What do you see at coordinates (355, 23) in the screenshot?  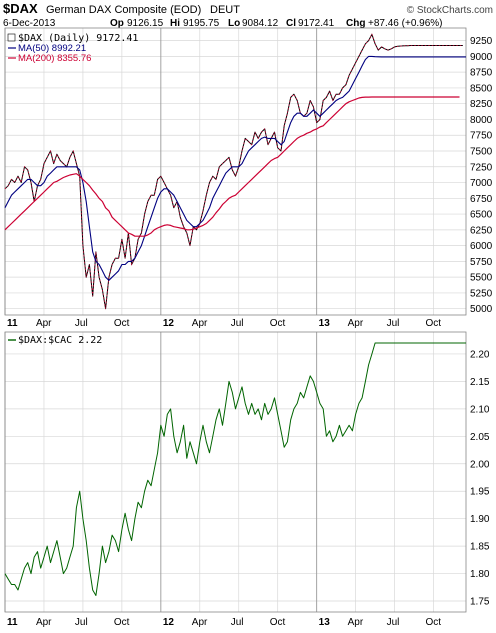 I see `ohlc-change-label: Chg` at bounding box center [355, 23].